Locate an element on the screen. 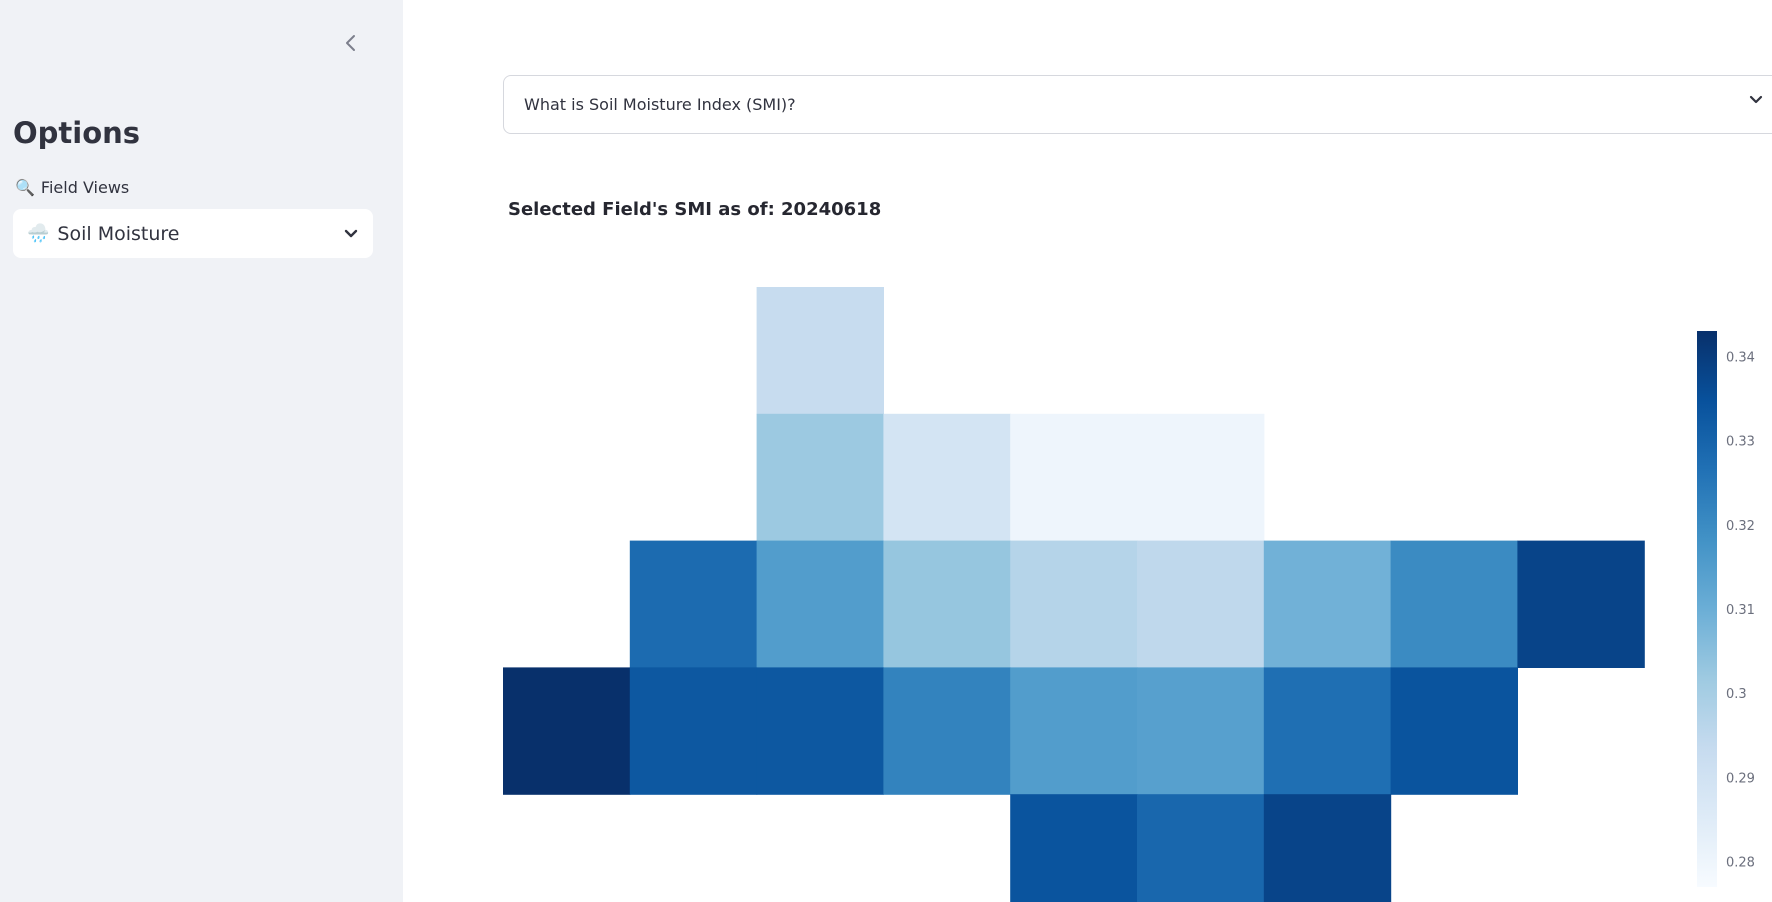  colorbar-tick-label: 0.31 is located at coordinates (1740, 610).